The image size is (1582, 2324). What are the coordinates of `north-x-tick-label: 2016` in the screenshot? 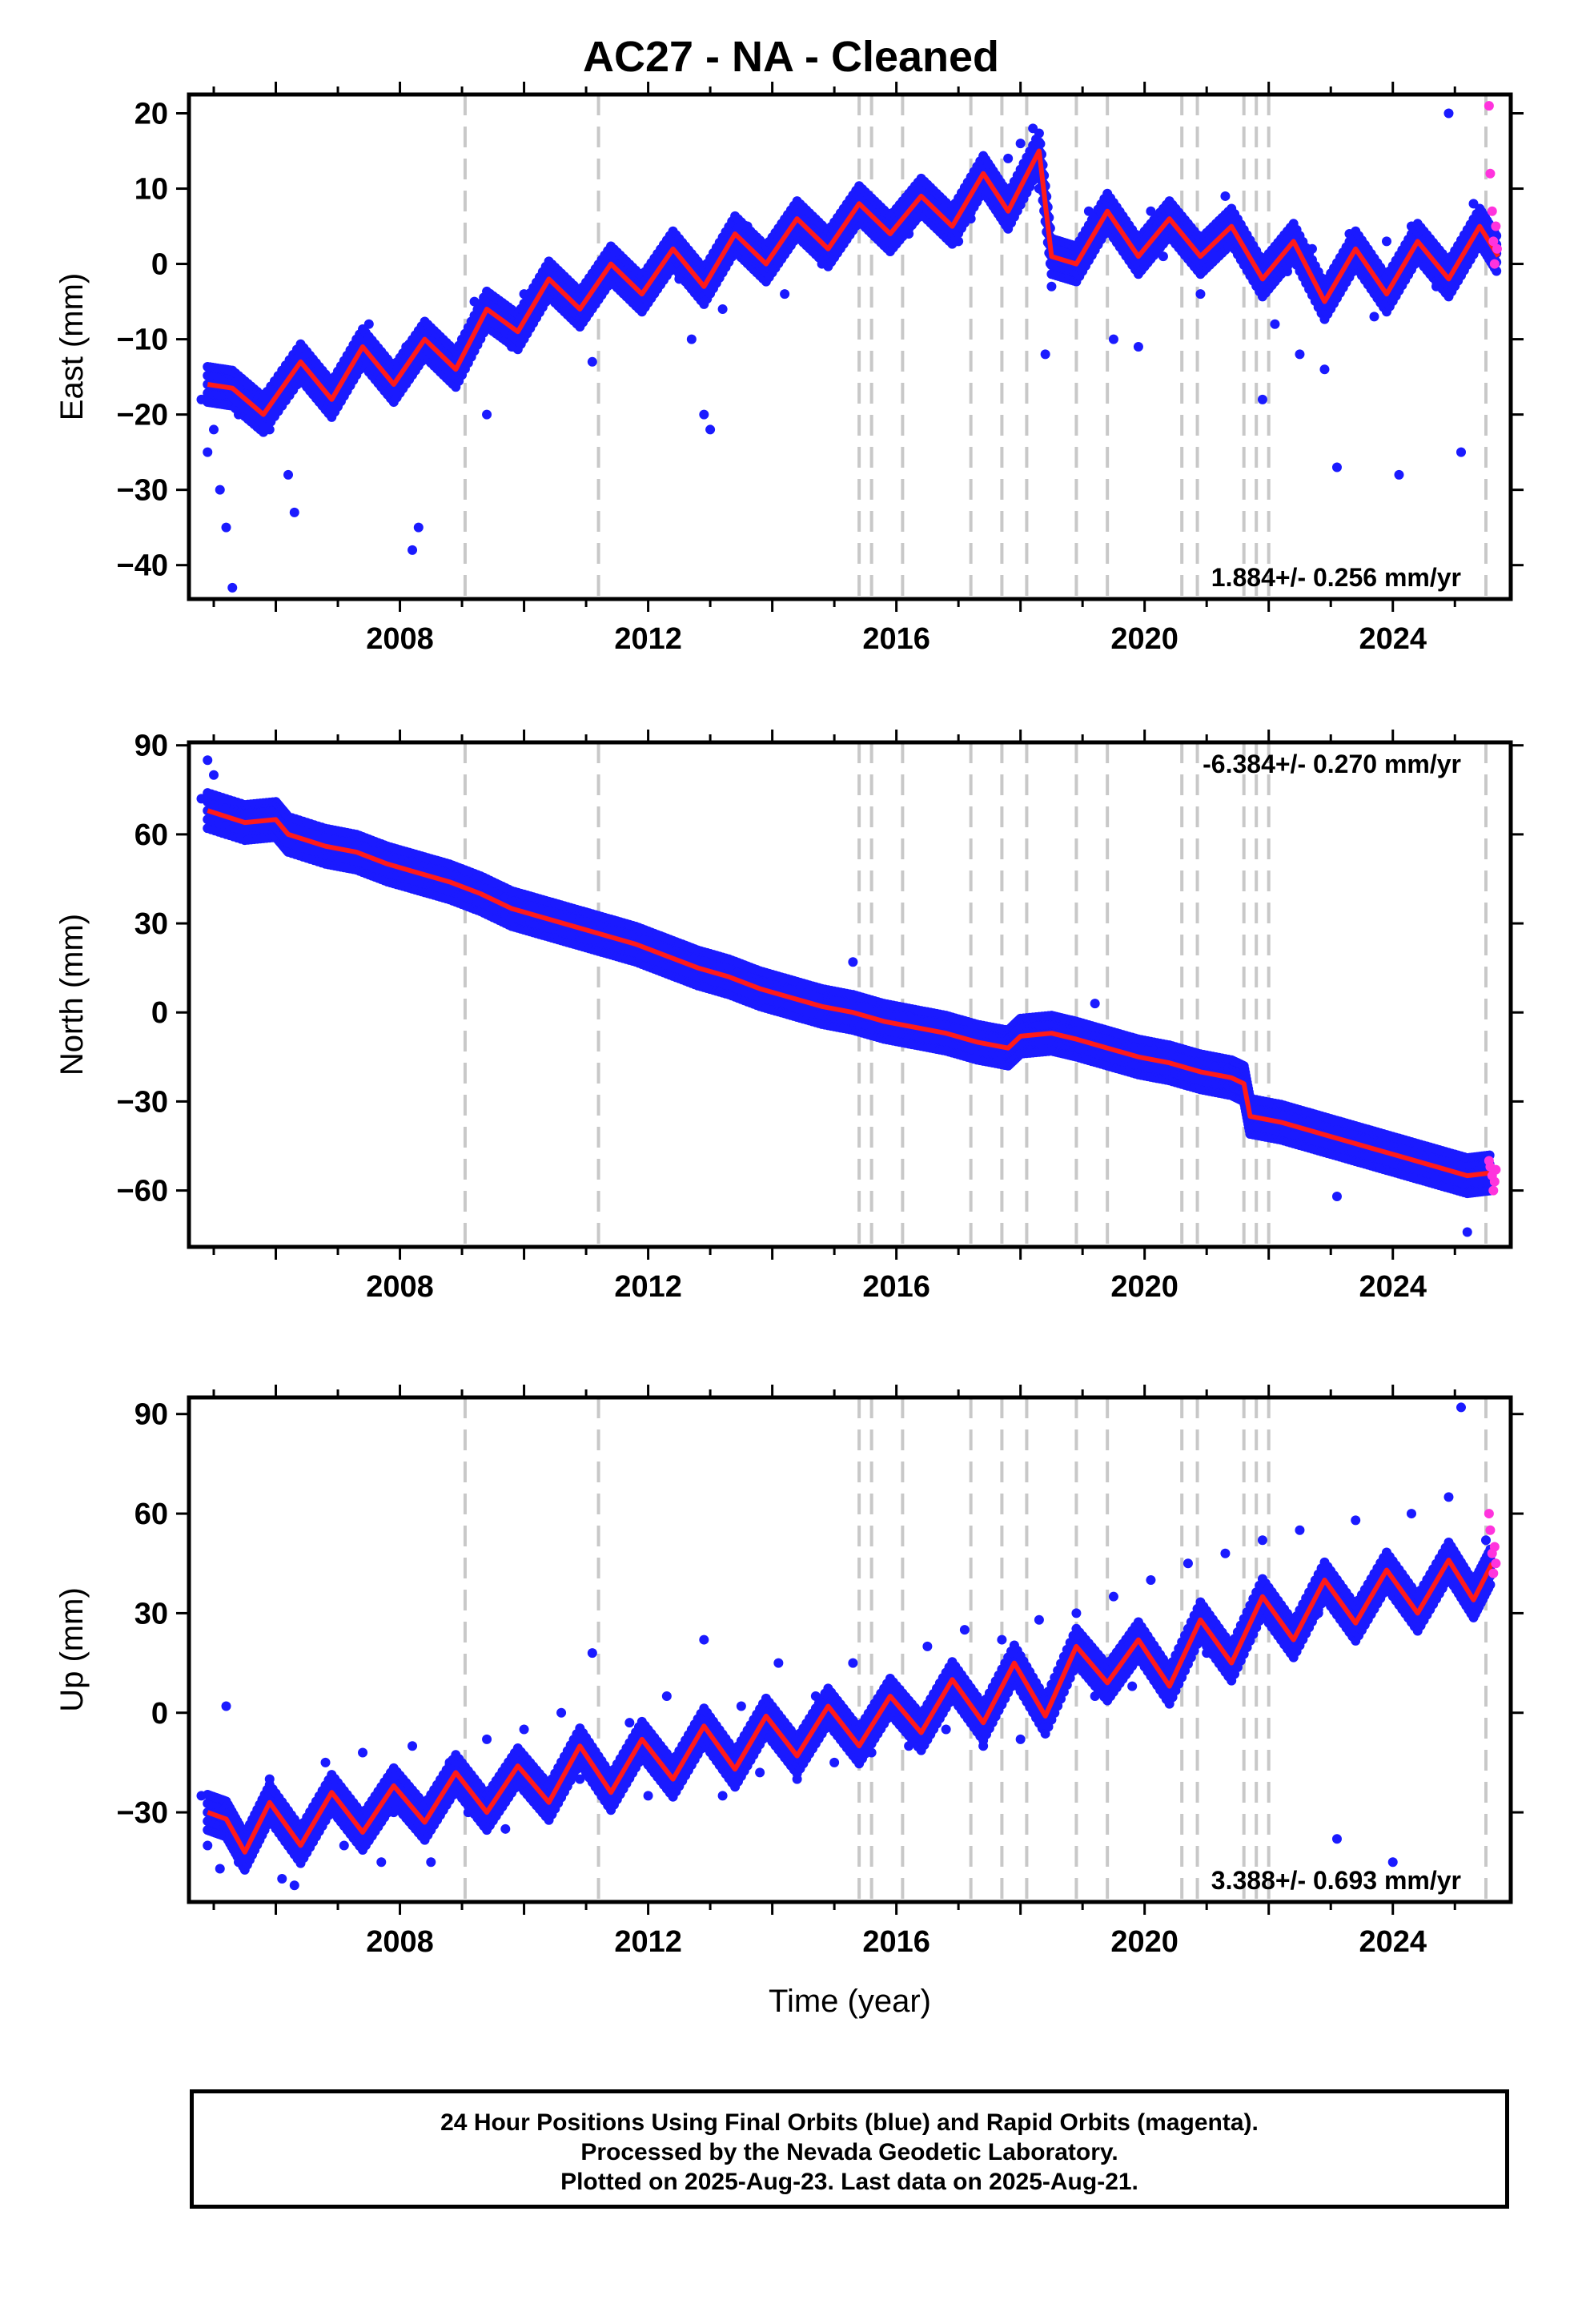 It's located at (896, 1287).